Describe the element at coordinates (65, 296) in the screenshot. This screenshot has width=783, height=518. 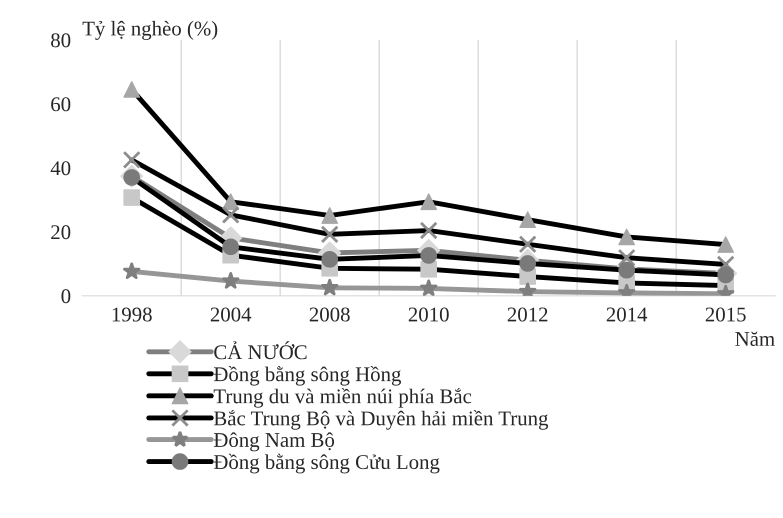
I see `y-tick-label: 0` at that location.